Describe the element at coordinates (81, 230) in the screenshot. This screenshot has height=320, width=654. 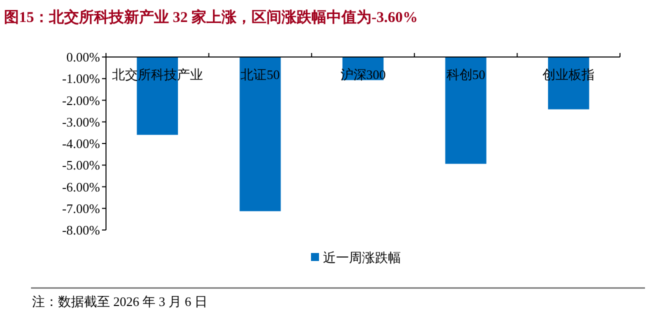
I see `y-tick-label: -8.00%` at that location.